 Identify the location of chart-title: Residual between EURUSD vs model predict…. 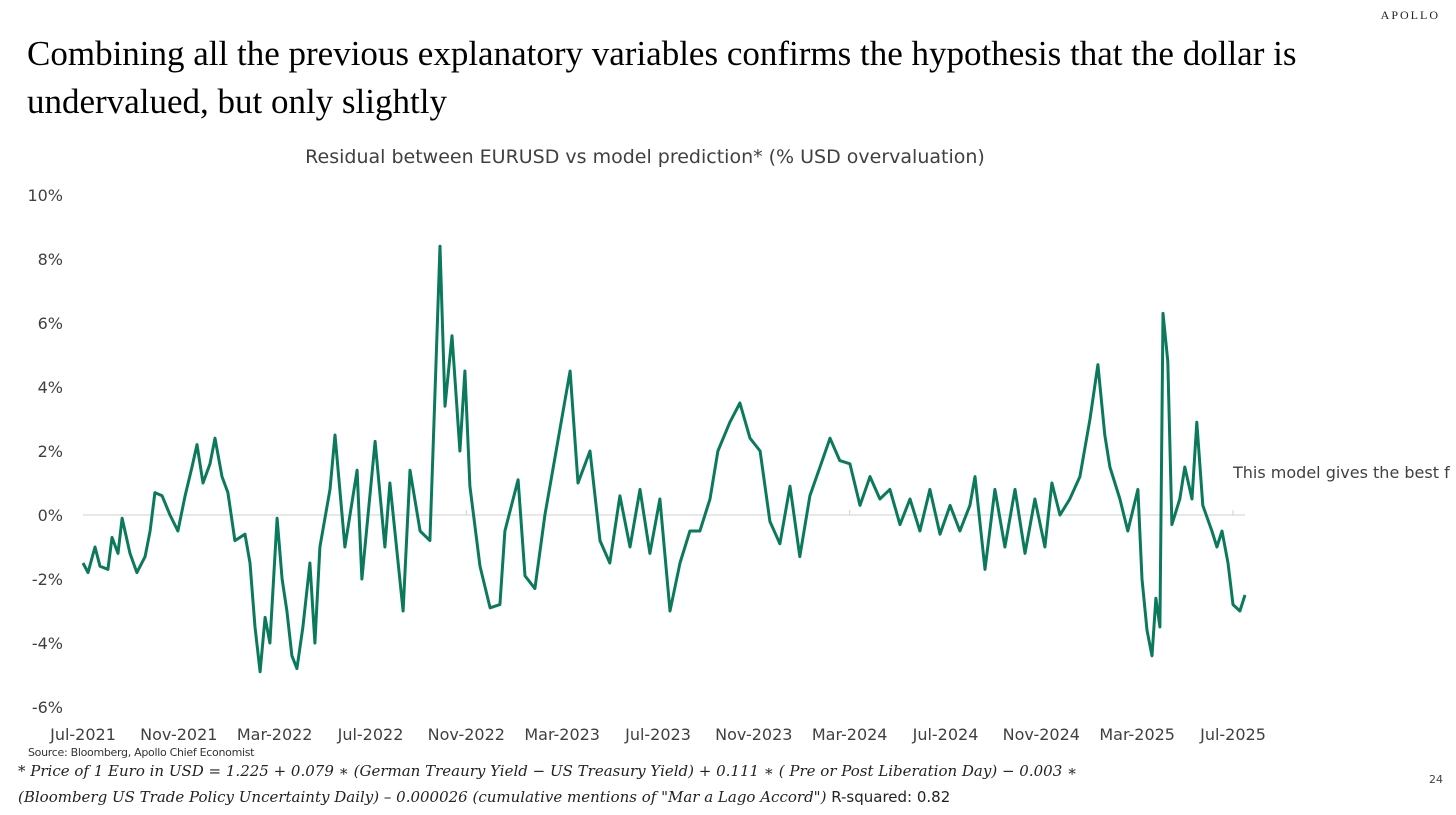
(645, 157).